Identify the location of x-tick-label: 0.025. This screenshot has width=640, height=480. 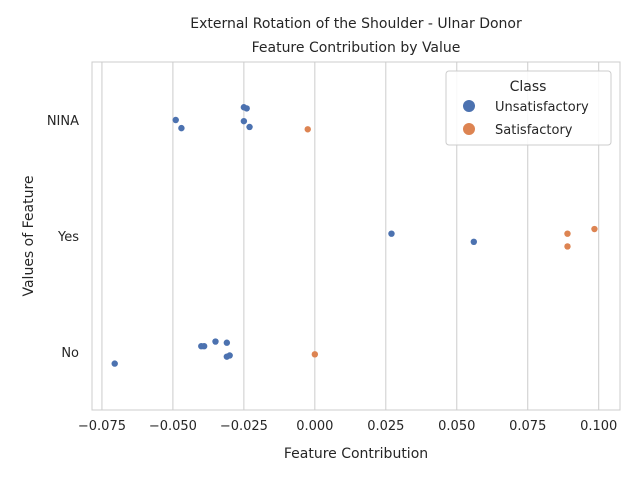
(385, 426).